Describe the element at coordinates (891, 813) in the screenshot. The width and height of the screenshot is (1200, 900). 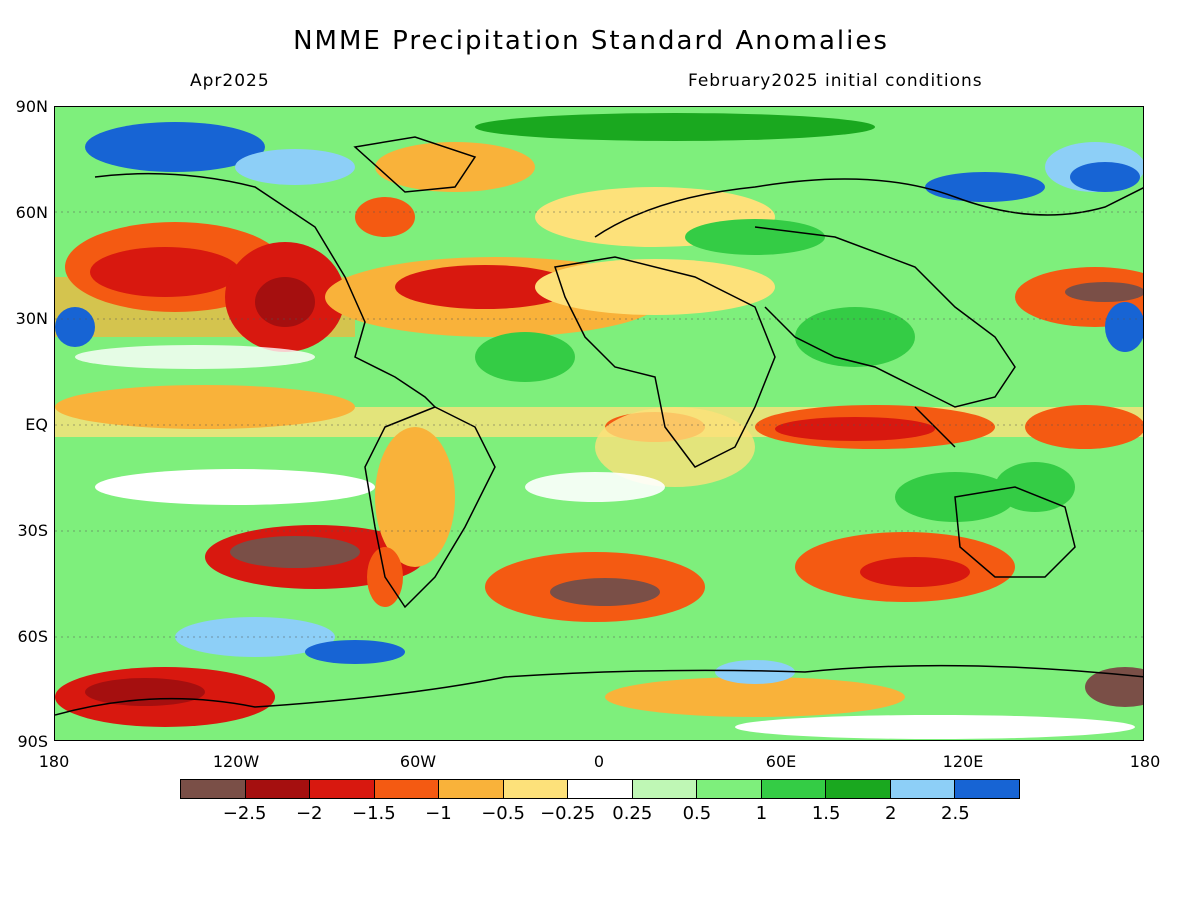
I see `colorbar-label: 2` at that location.